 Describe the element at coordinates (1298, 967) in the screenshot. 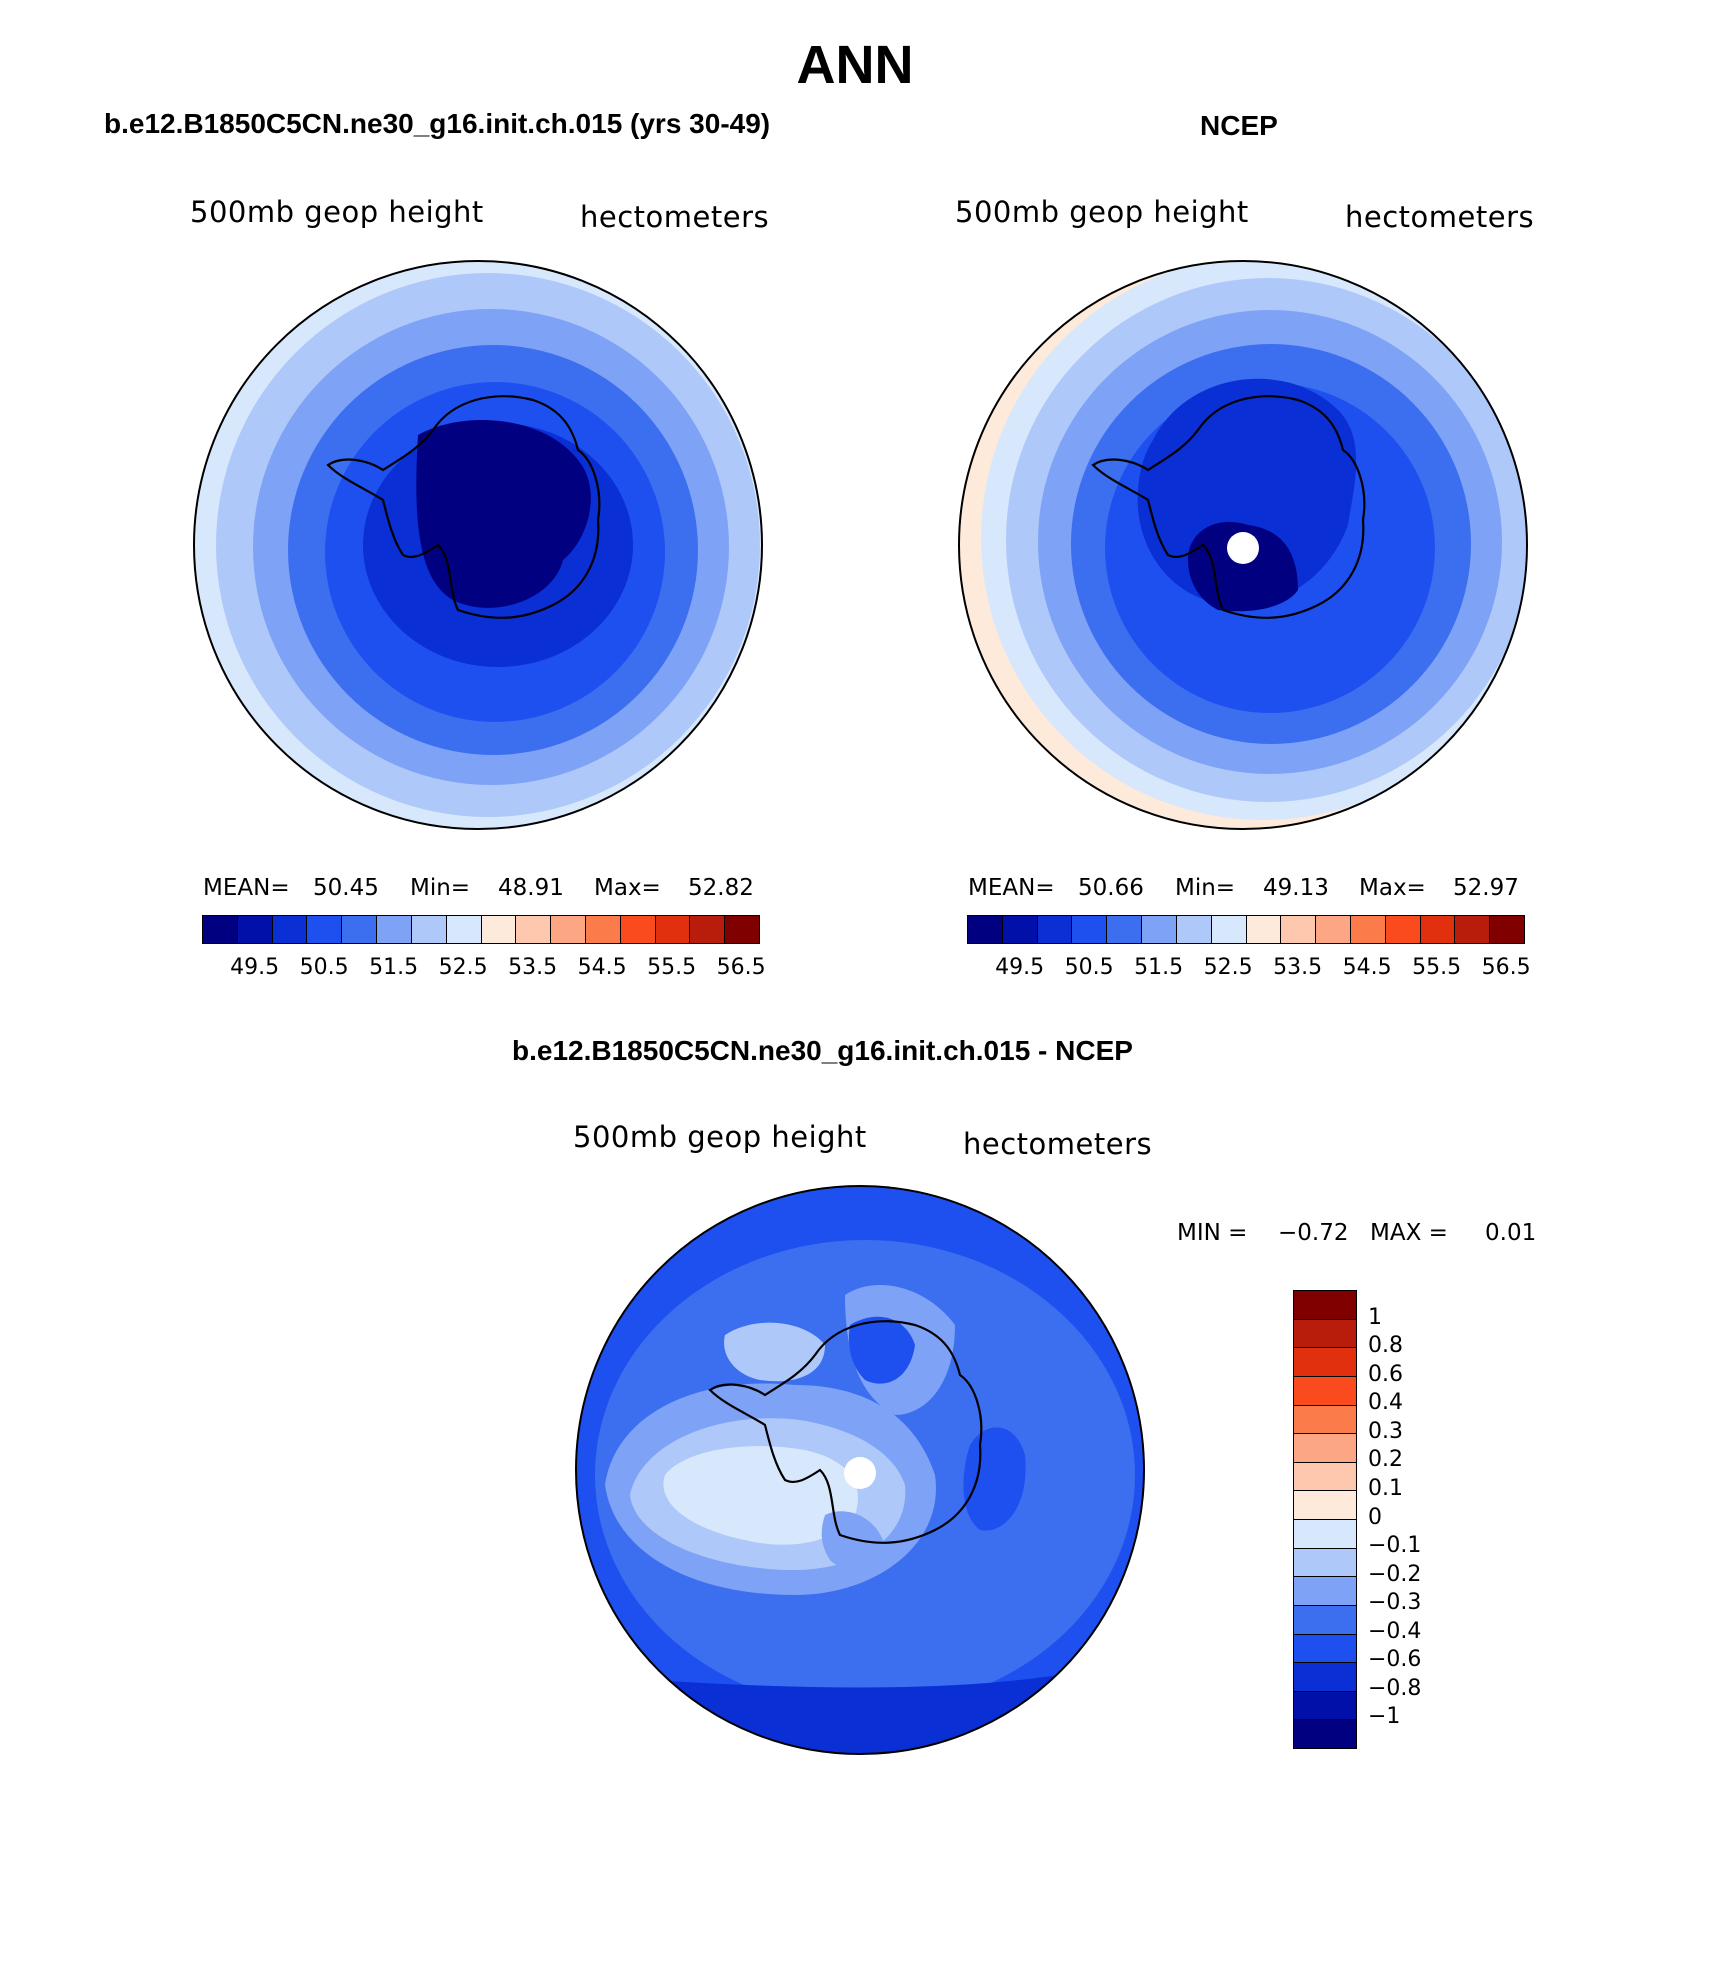

I see `panel2-colorbar-tick-label: 53.5` at that location.